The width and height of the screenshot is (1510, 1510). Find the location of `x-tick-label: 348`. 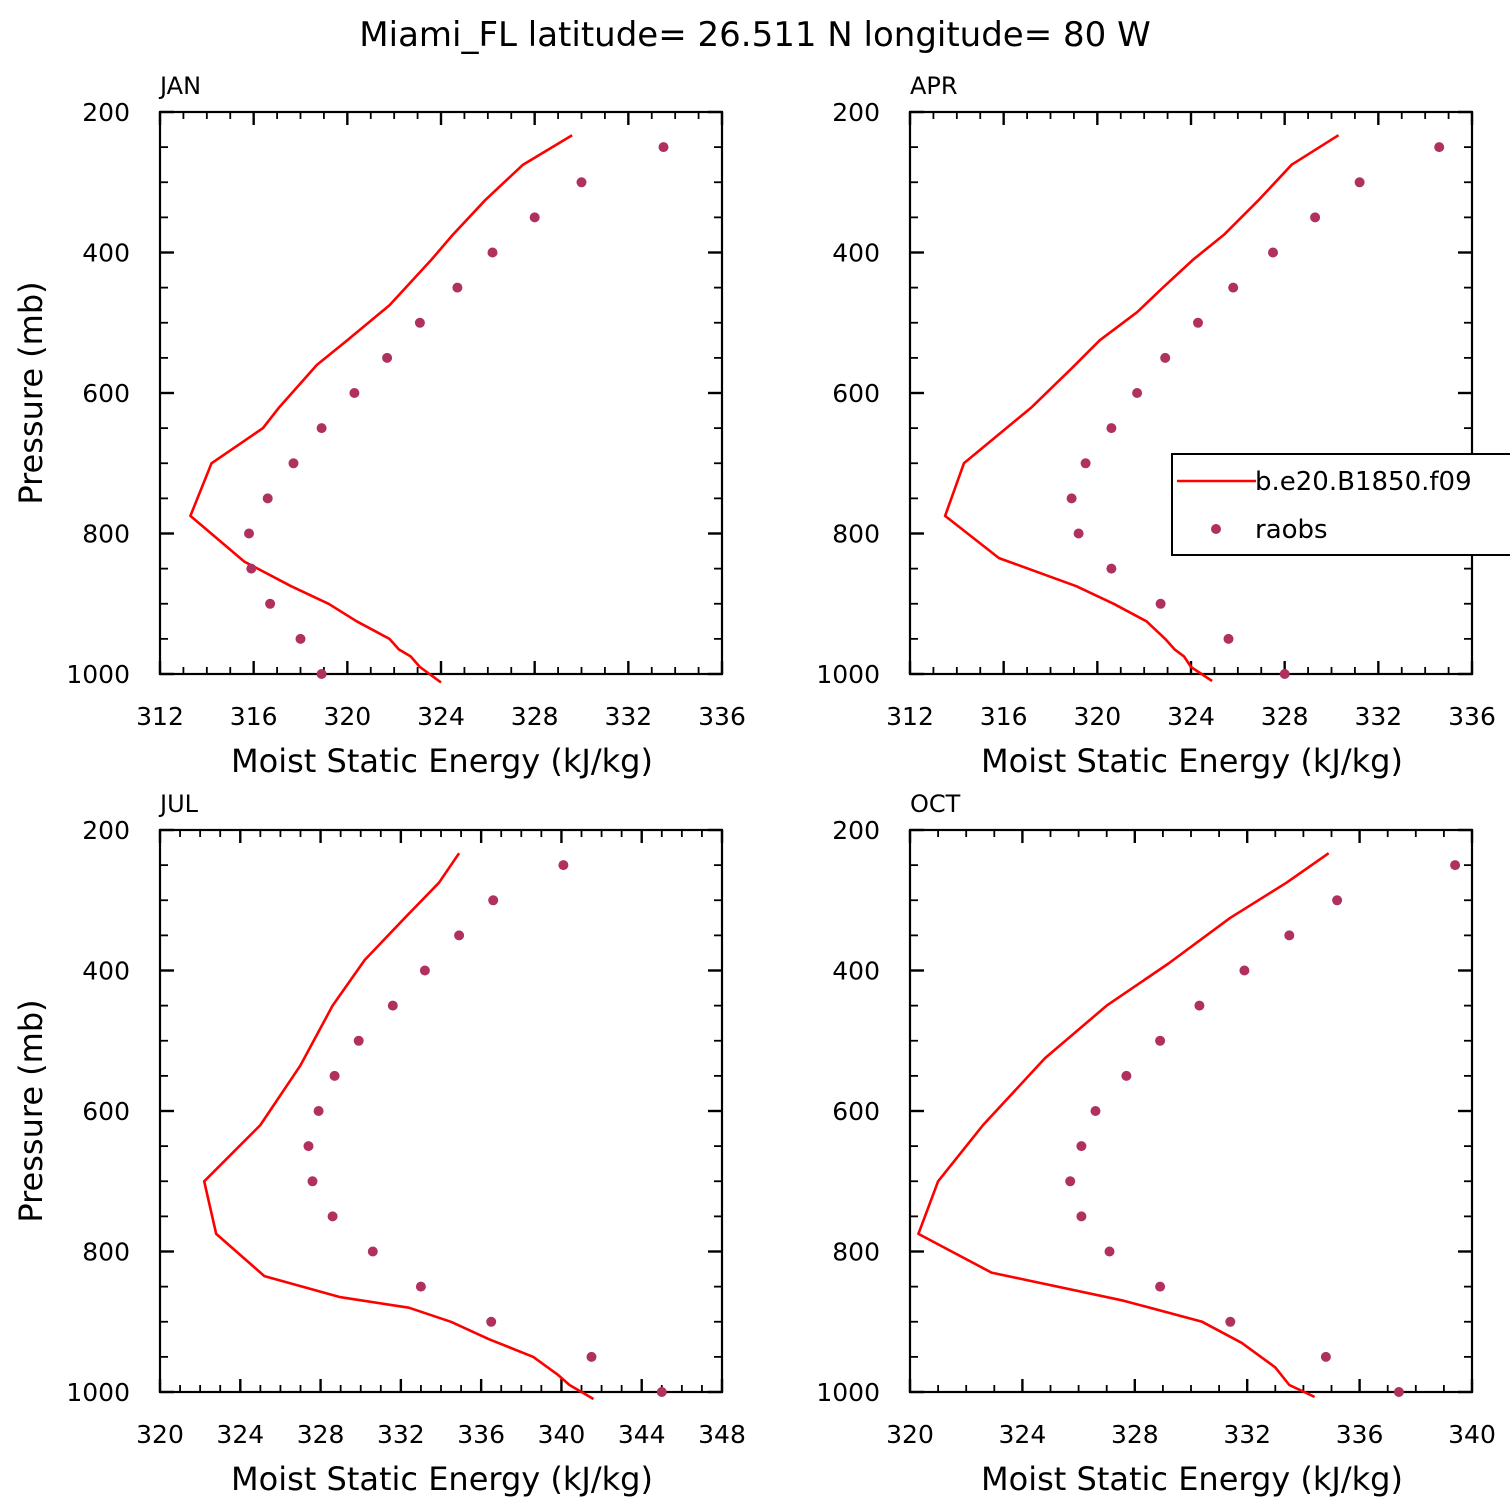

x-tick-label: 348 is located at coordinates (722, 1434).